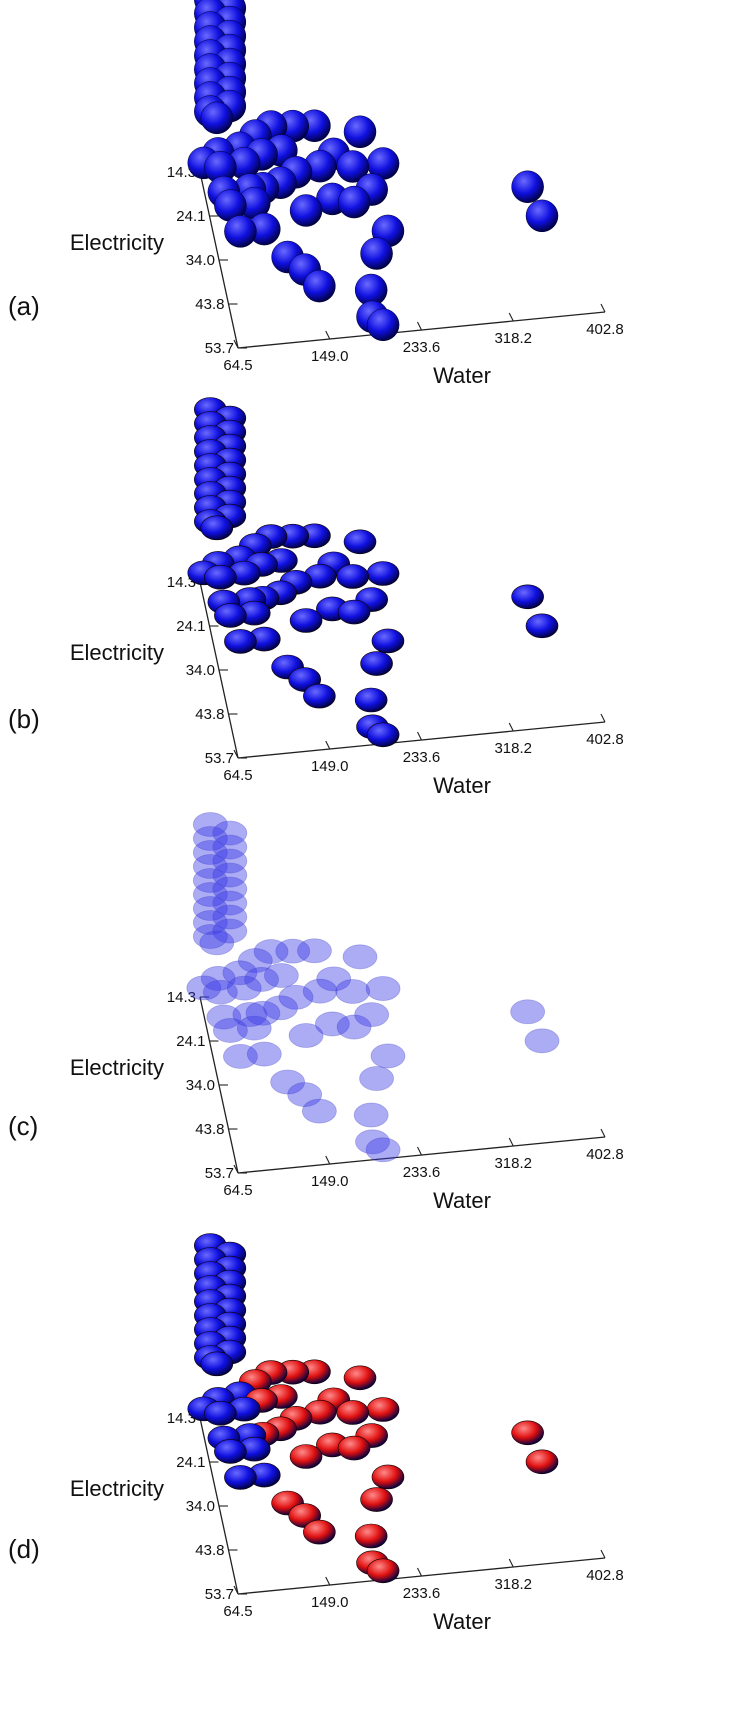 The width and height of the screenshot is (741, 1719). Describe the element at coordinates (462, 1621) in the screenshot. I see `water-axis-title: Water` at that location.